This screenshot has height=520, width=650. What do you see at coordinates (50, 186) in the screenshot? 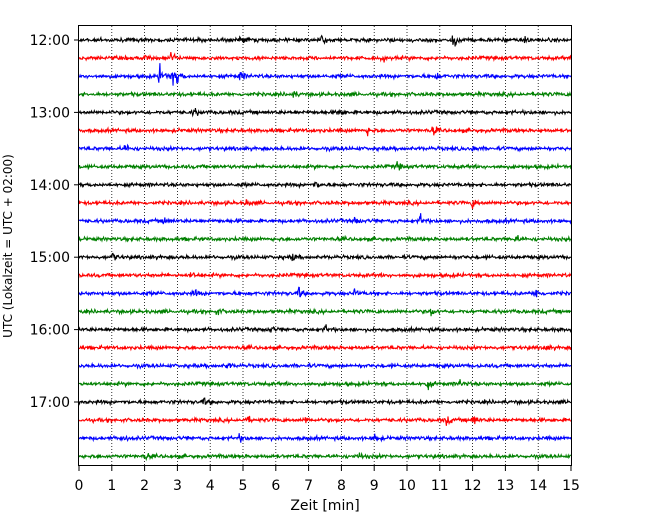
I see `y-tick-label: 14:00` at bounding box center [50, 186].